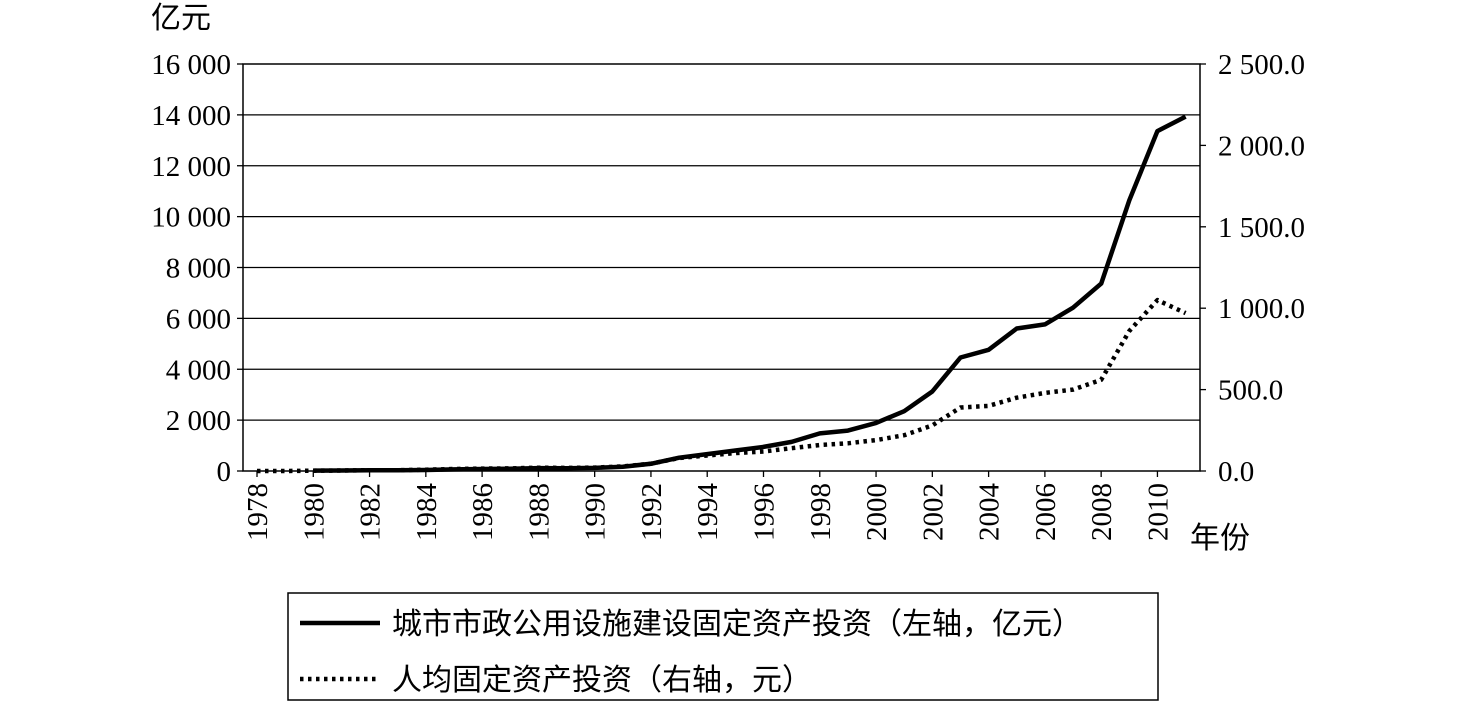 This screenshot has width=1465, height=704. What do you see at coordinates (198, 319) in the screenshot?
I see `left-tick-label: 6 000` at bounding box center [198, 319].